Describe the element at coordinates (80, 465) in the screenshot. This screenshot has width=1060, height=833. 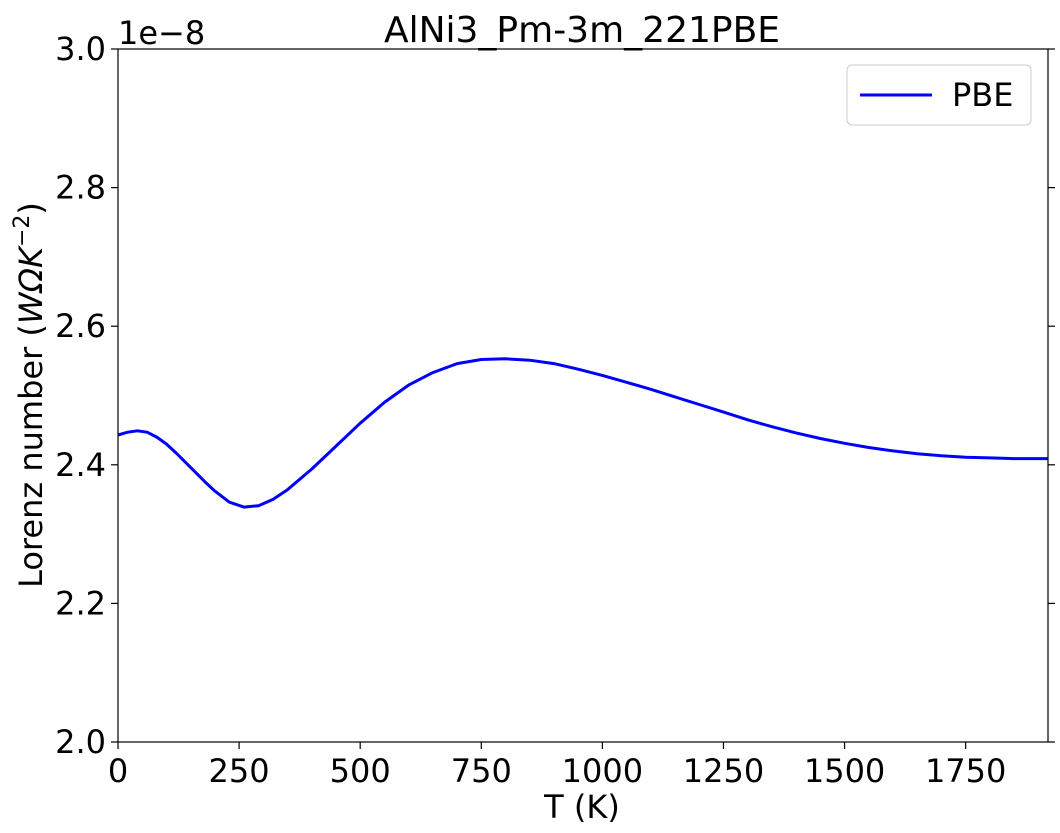
I see `y-tick-label: 2.4` at that location.